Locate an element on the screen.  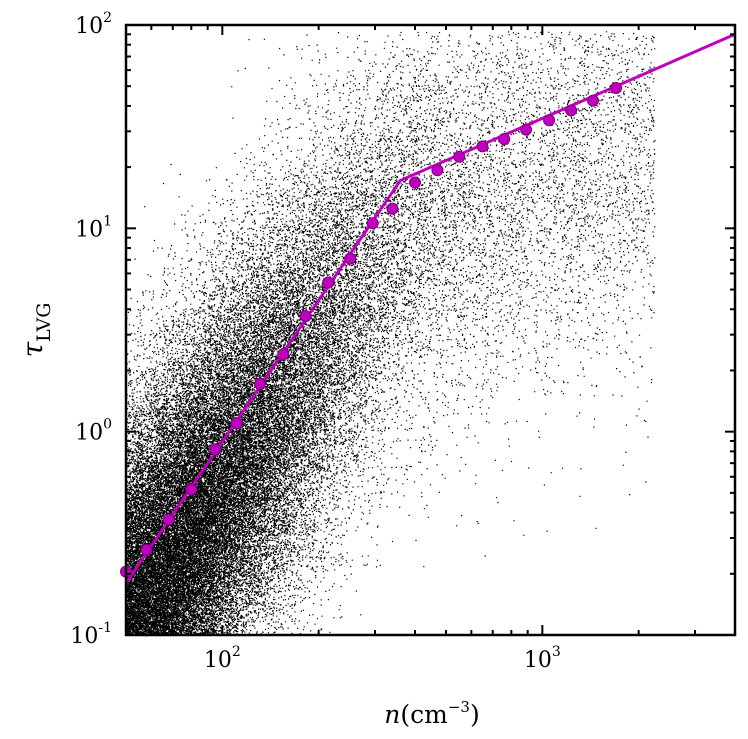
y-axis-subscript: LVG is located at coordinates (44, 322).